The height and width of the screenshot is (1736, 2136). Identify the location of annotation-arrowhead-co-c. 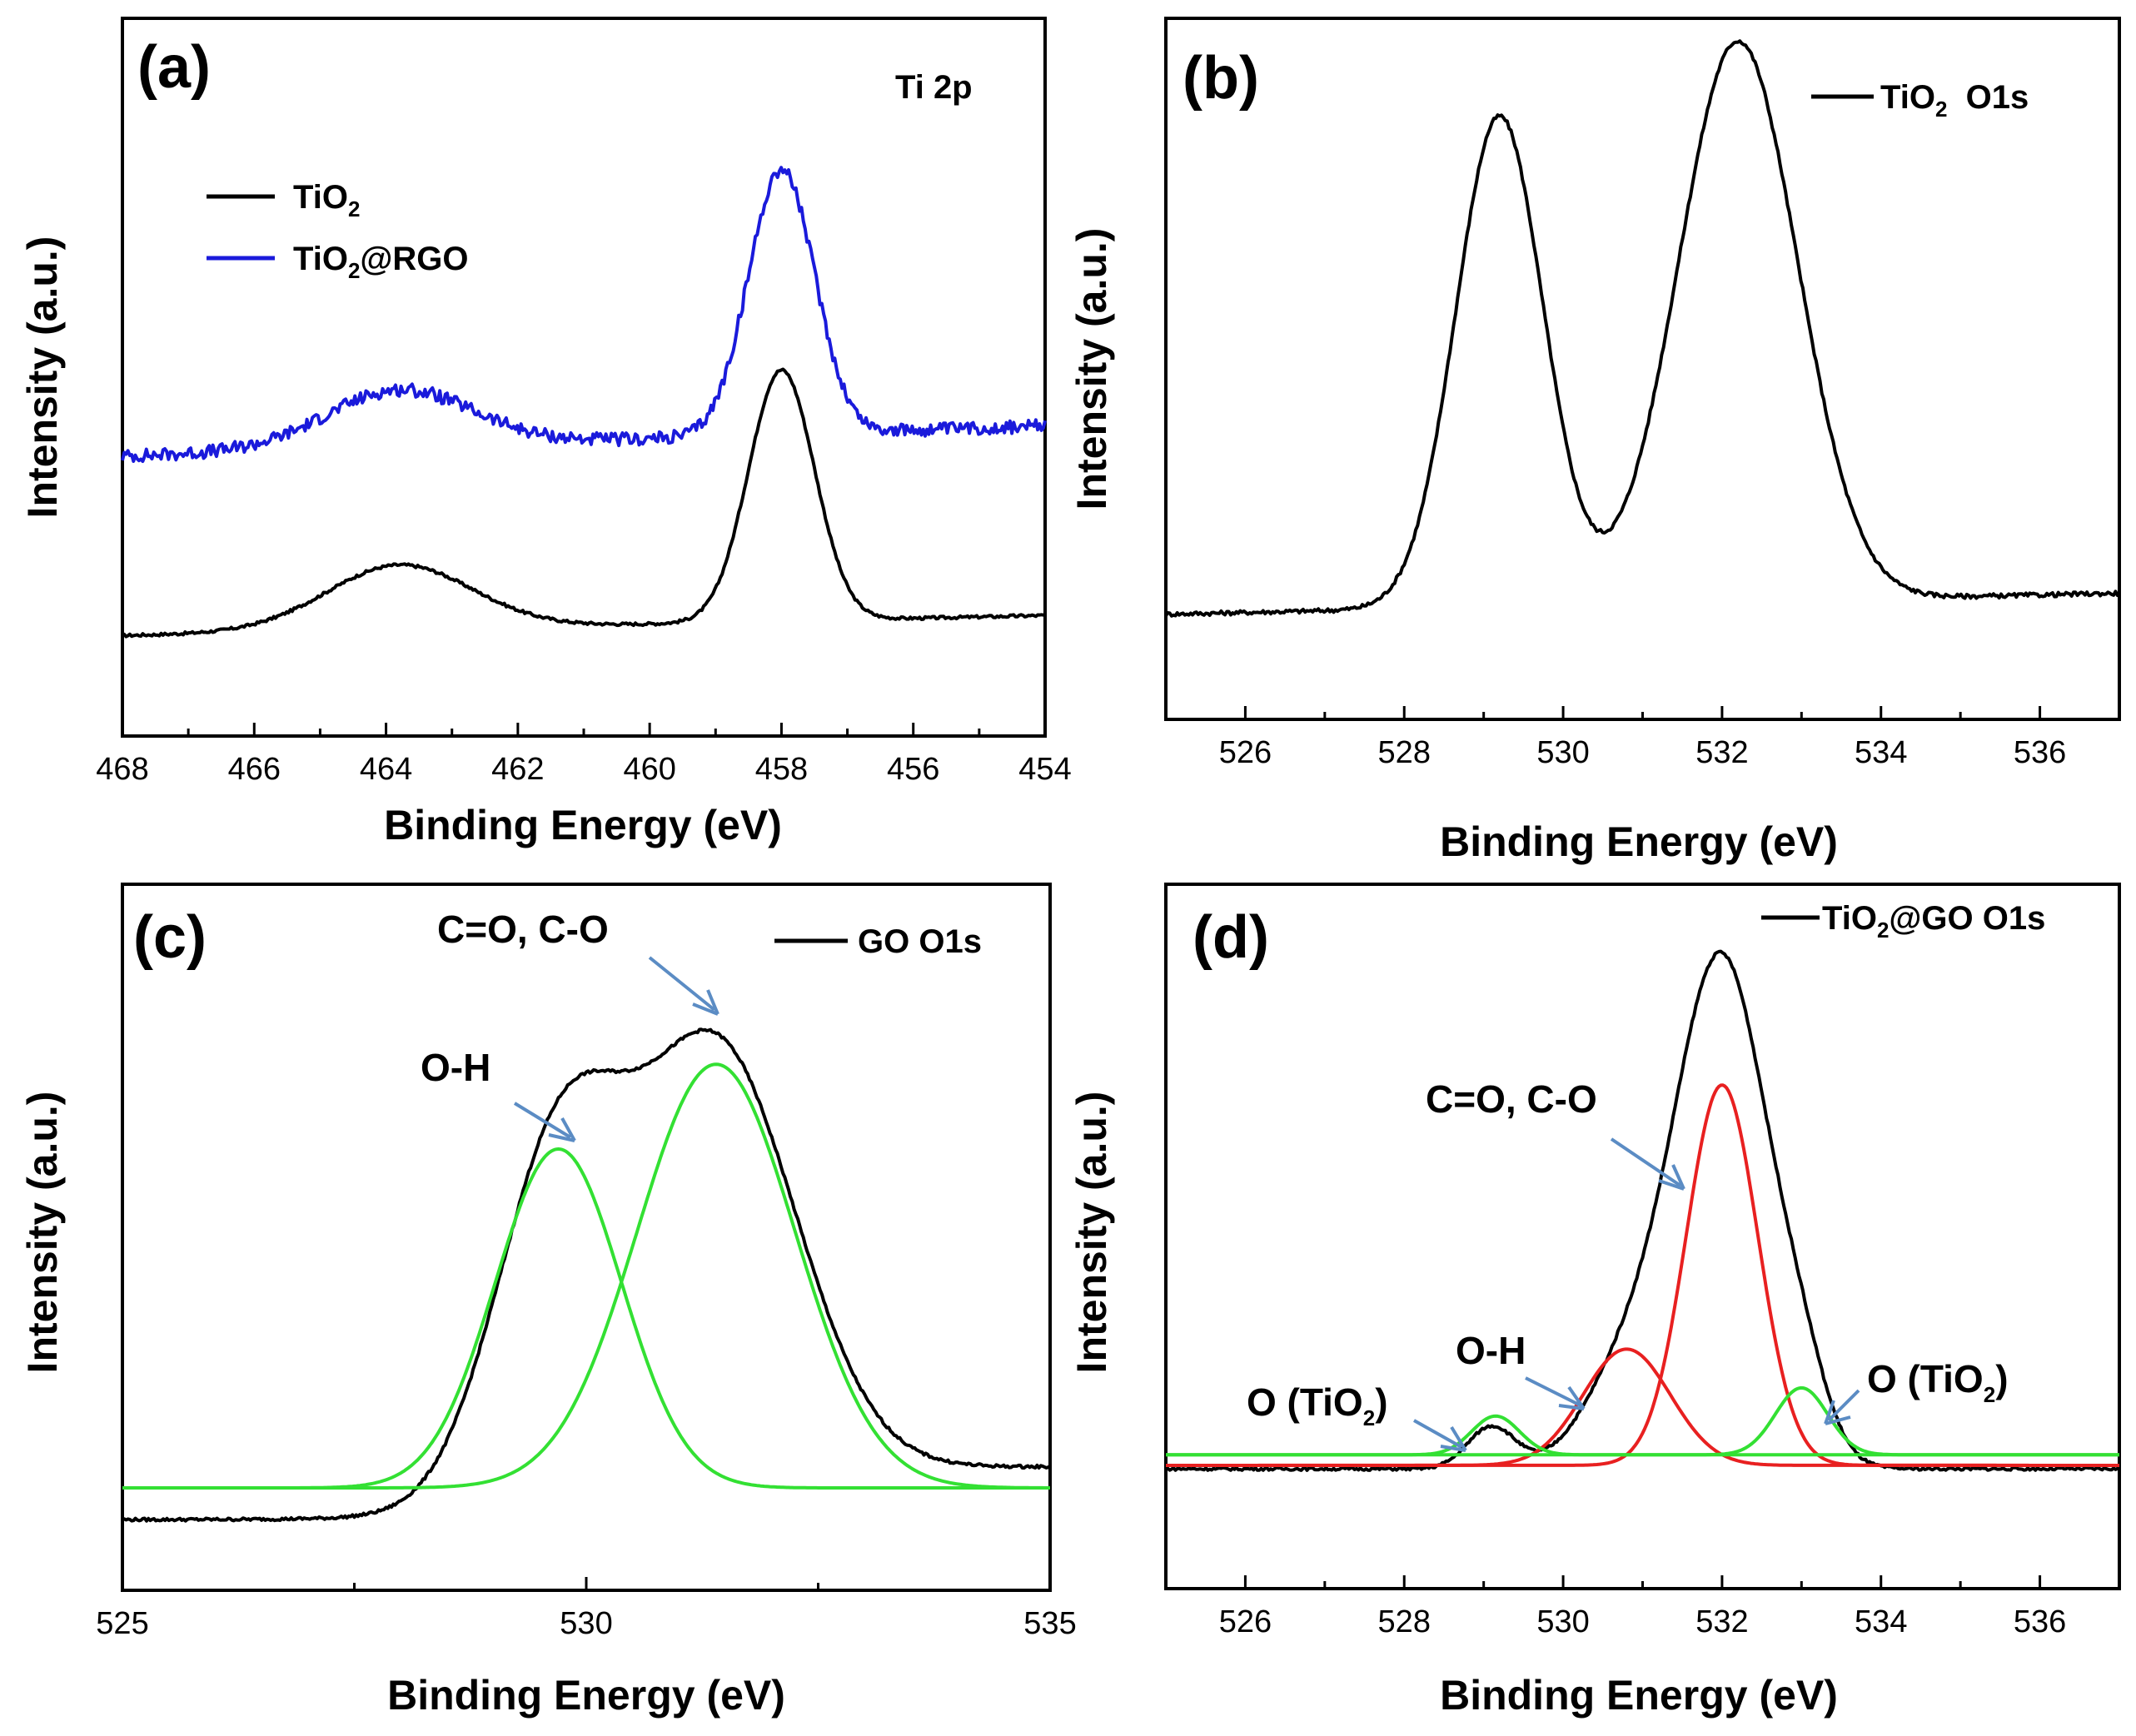
(705, 1002).